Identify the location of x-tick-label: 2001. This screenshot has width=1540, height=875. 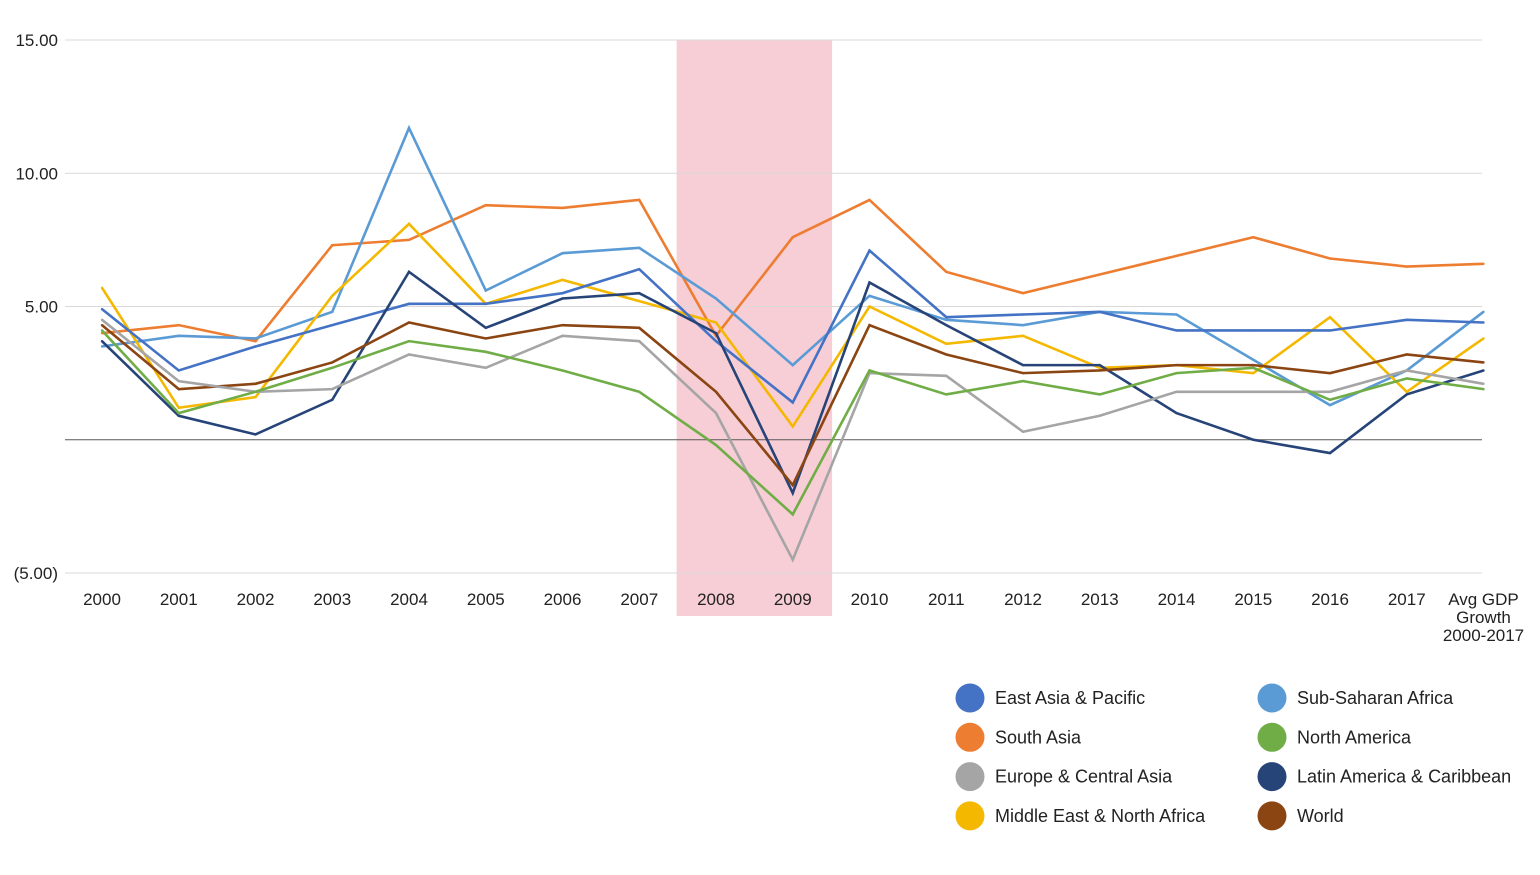
(179, 599).